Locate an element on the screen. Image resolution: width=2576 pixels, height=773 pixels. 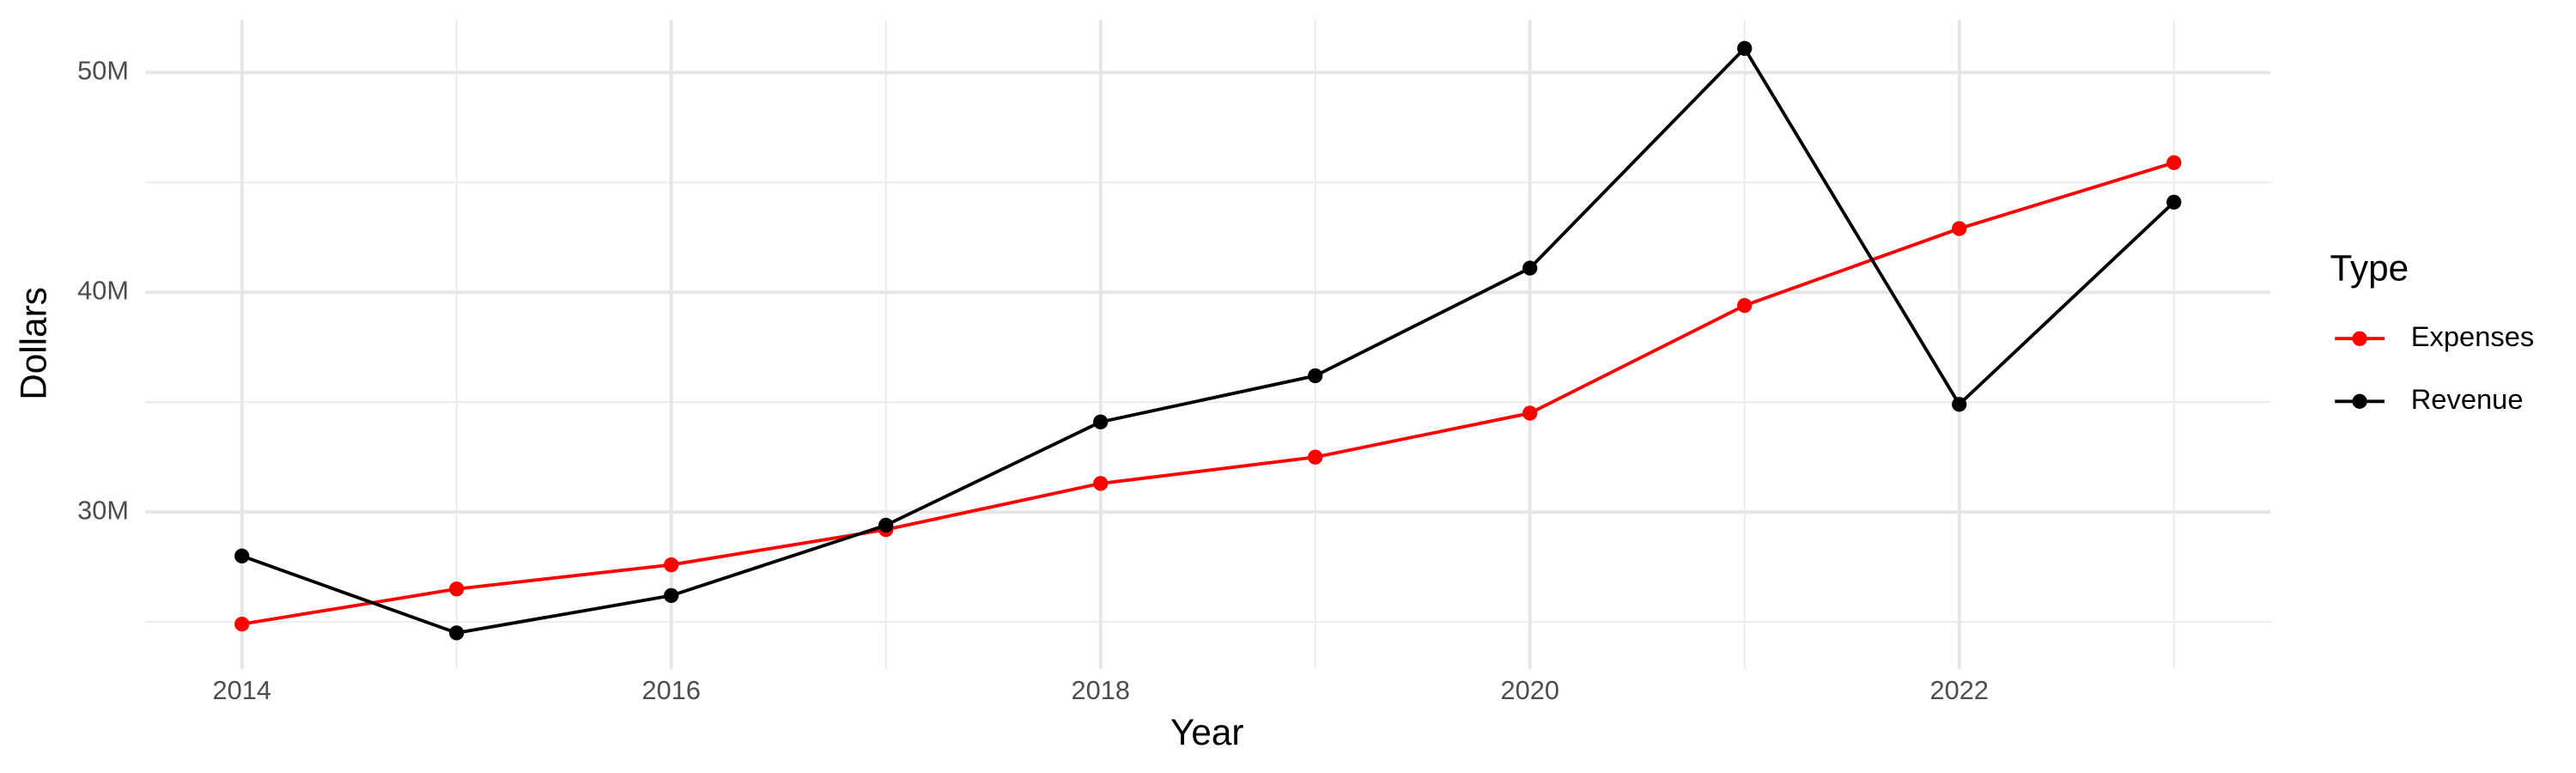
y-tick-label: 50M is located at coordinates (103, 71).